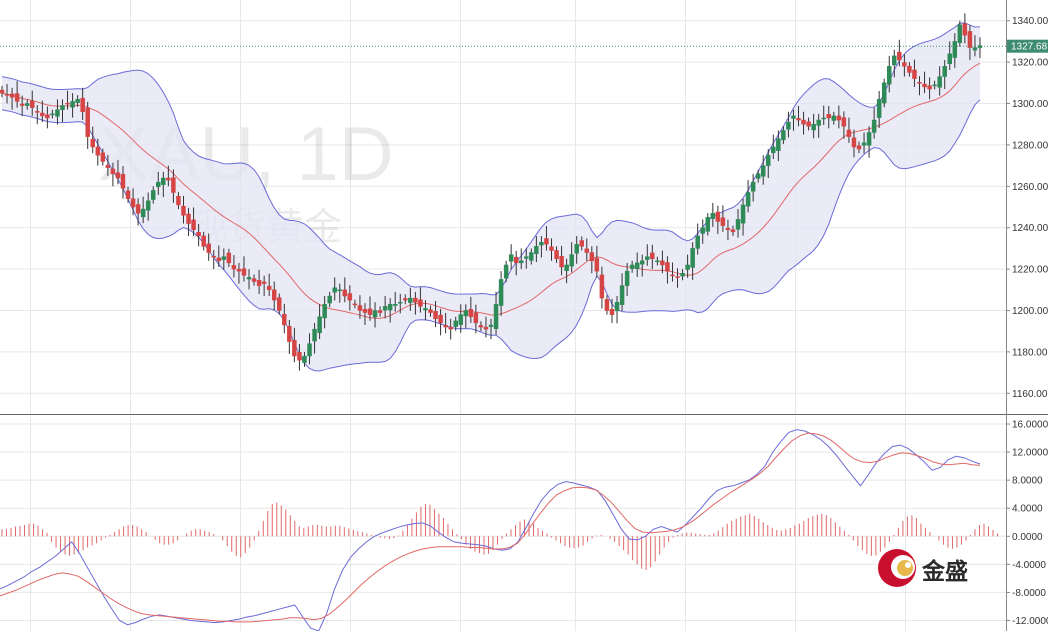 Image resolution: width=1048 pixels, height=631 pixels. I want to click on price-tick-label: 1340.00, so click(1030, 21).